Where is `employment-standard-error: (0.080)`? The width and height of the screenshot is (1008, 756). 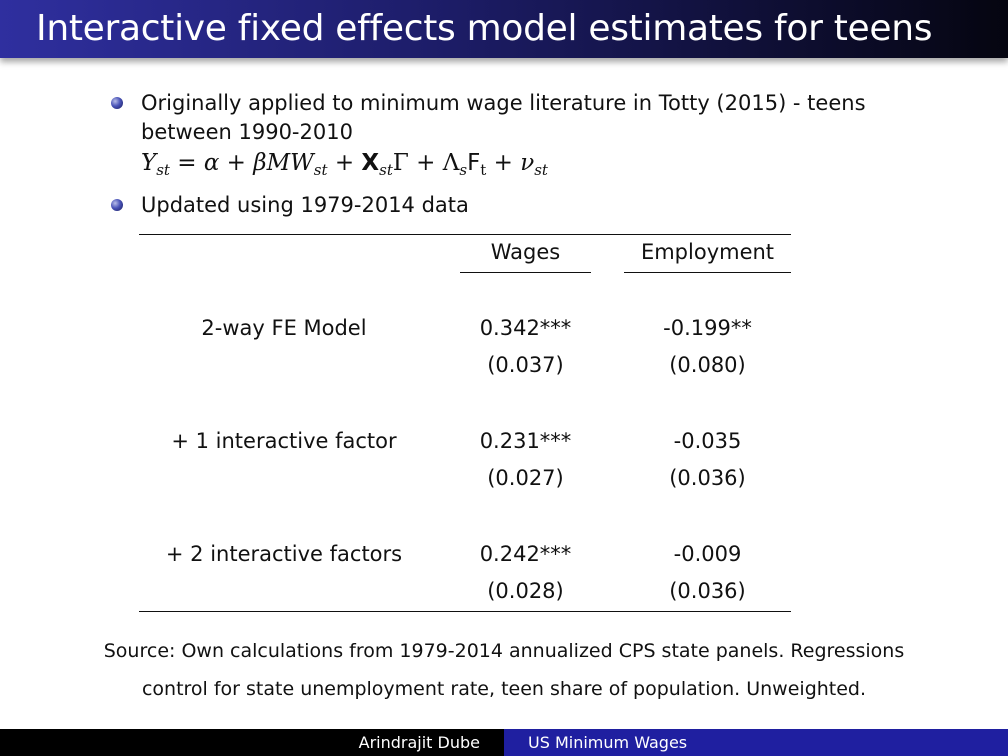 employment-standard-error: (0.080) is located at coordinates (707, 365).